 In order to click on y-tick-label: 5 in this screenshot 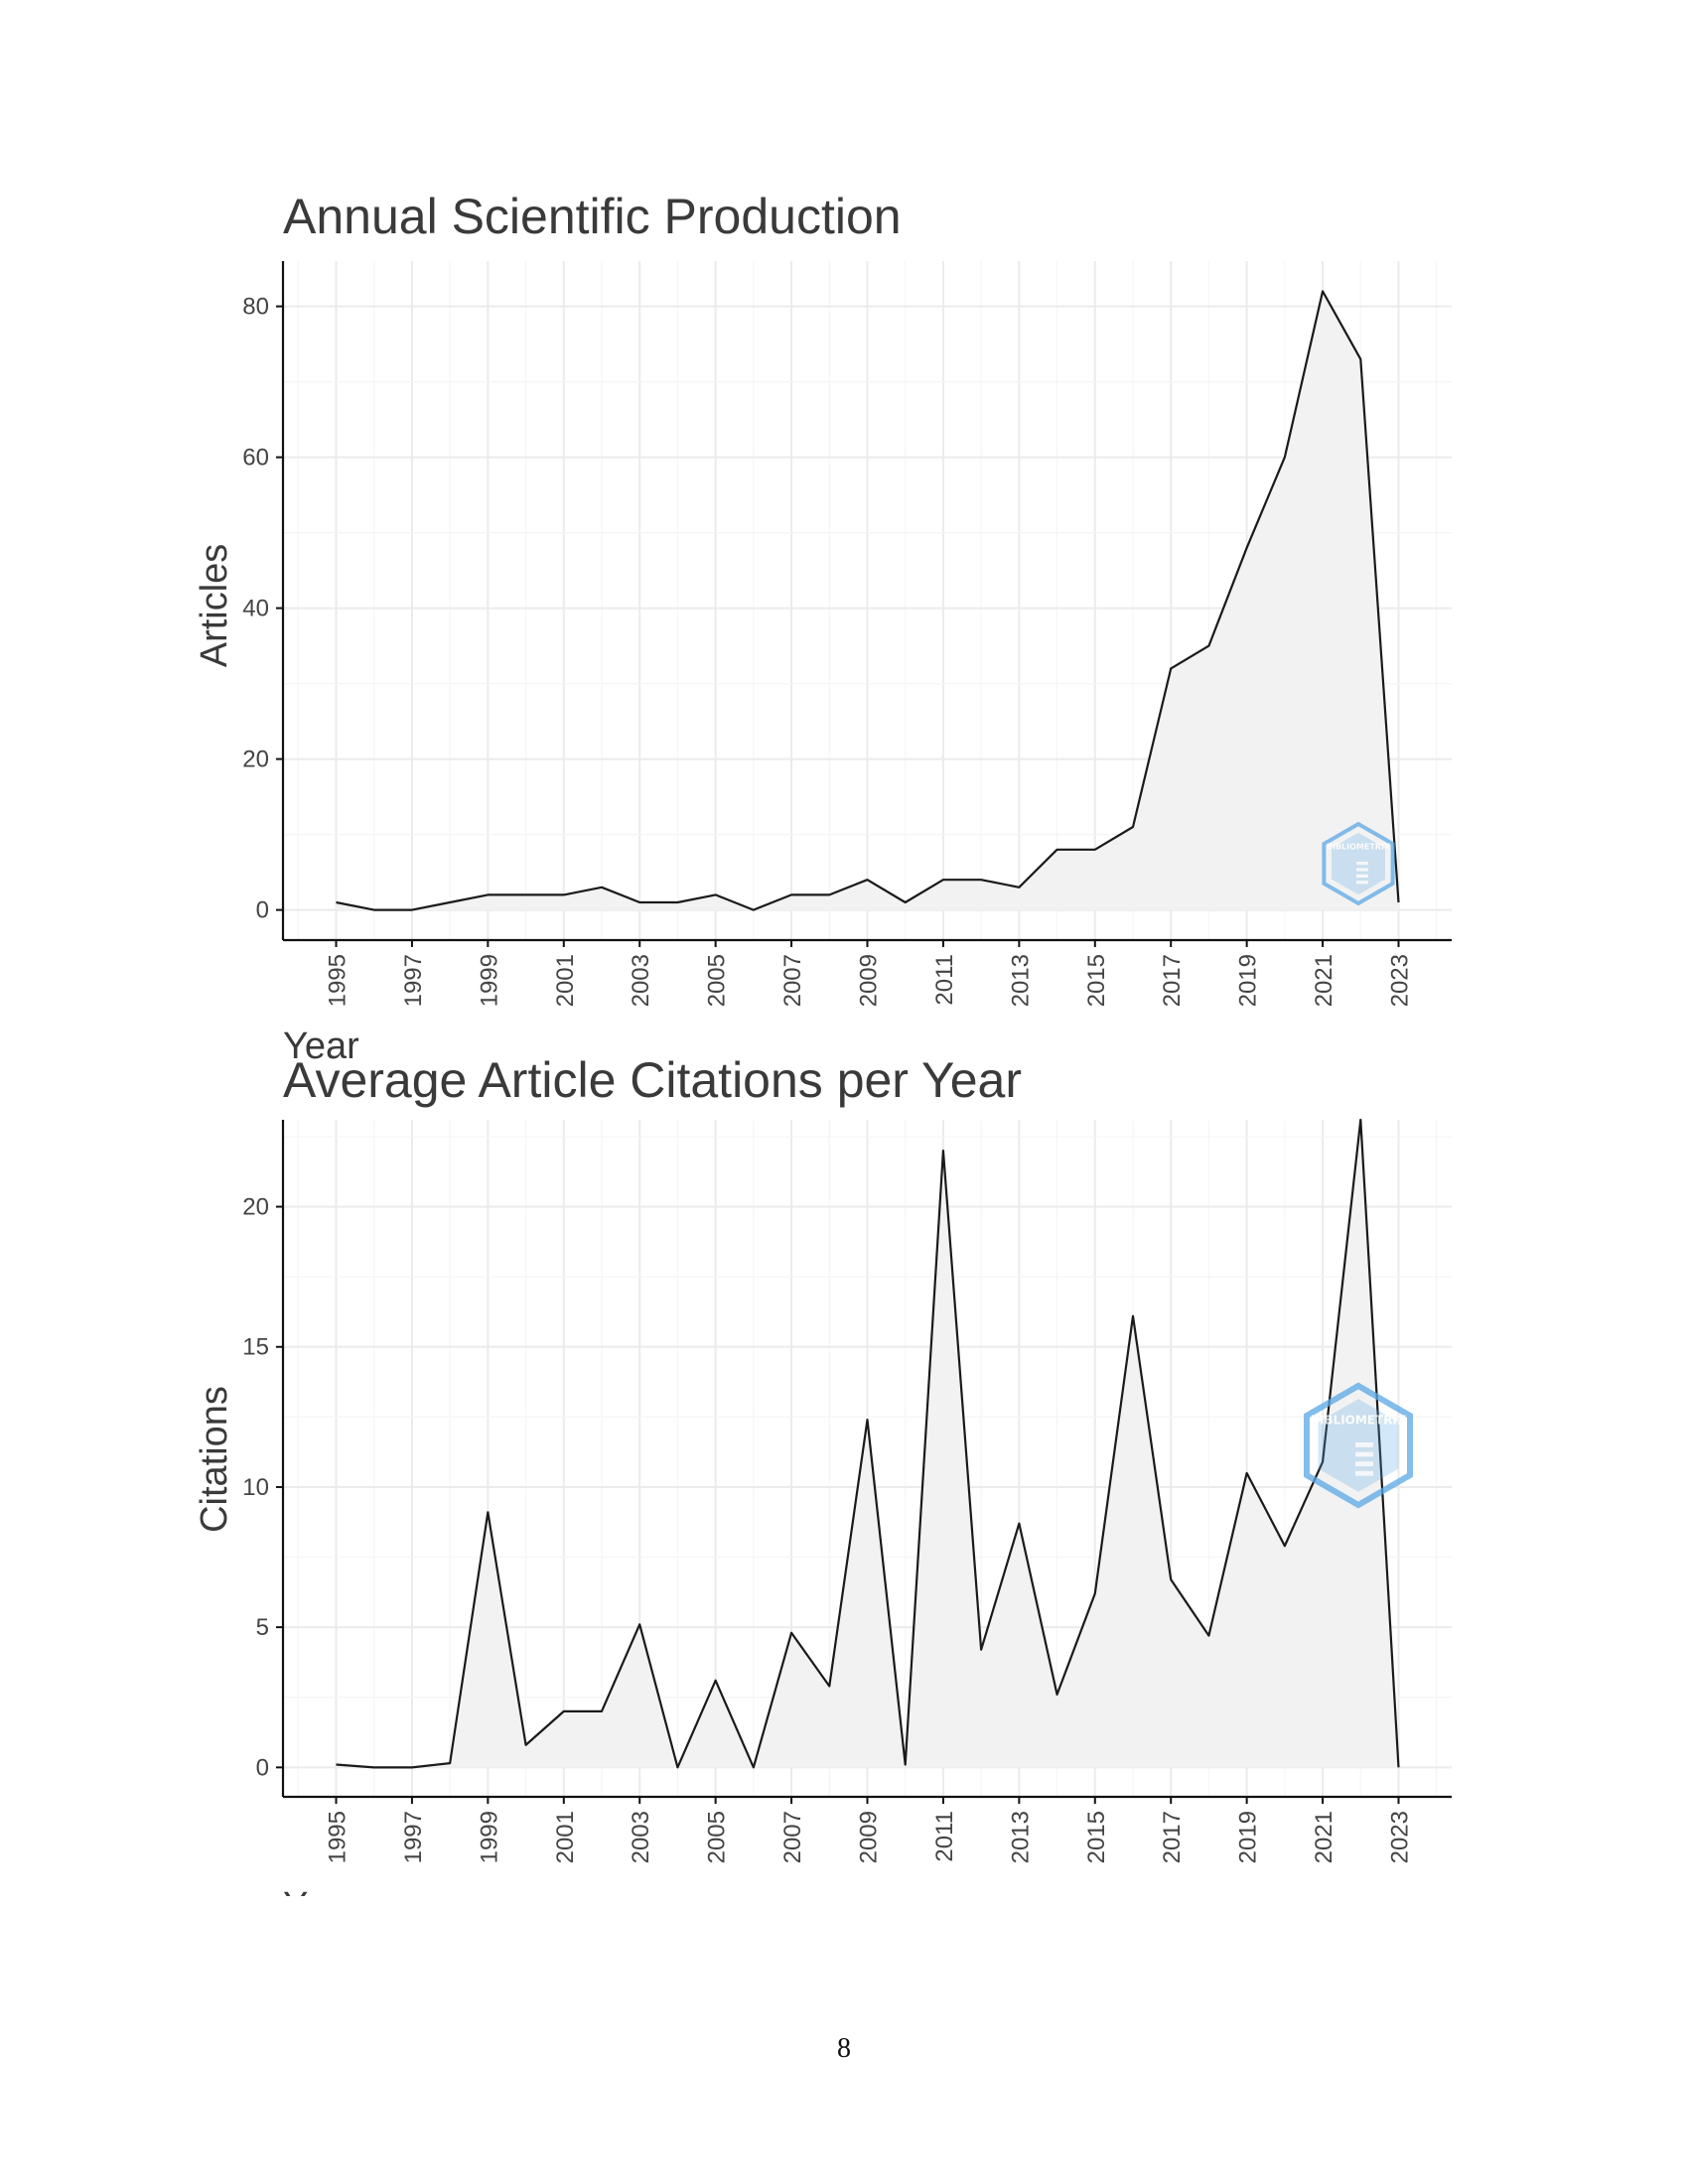, I will do `click(262, 1627)`.